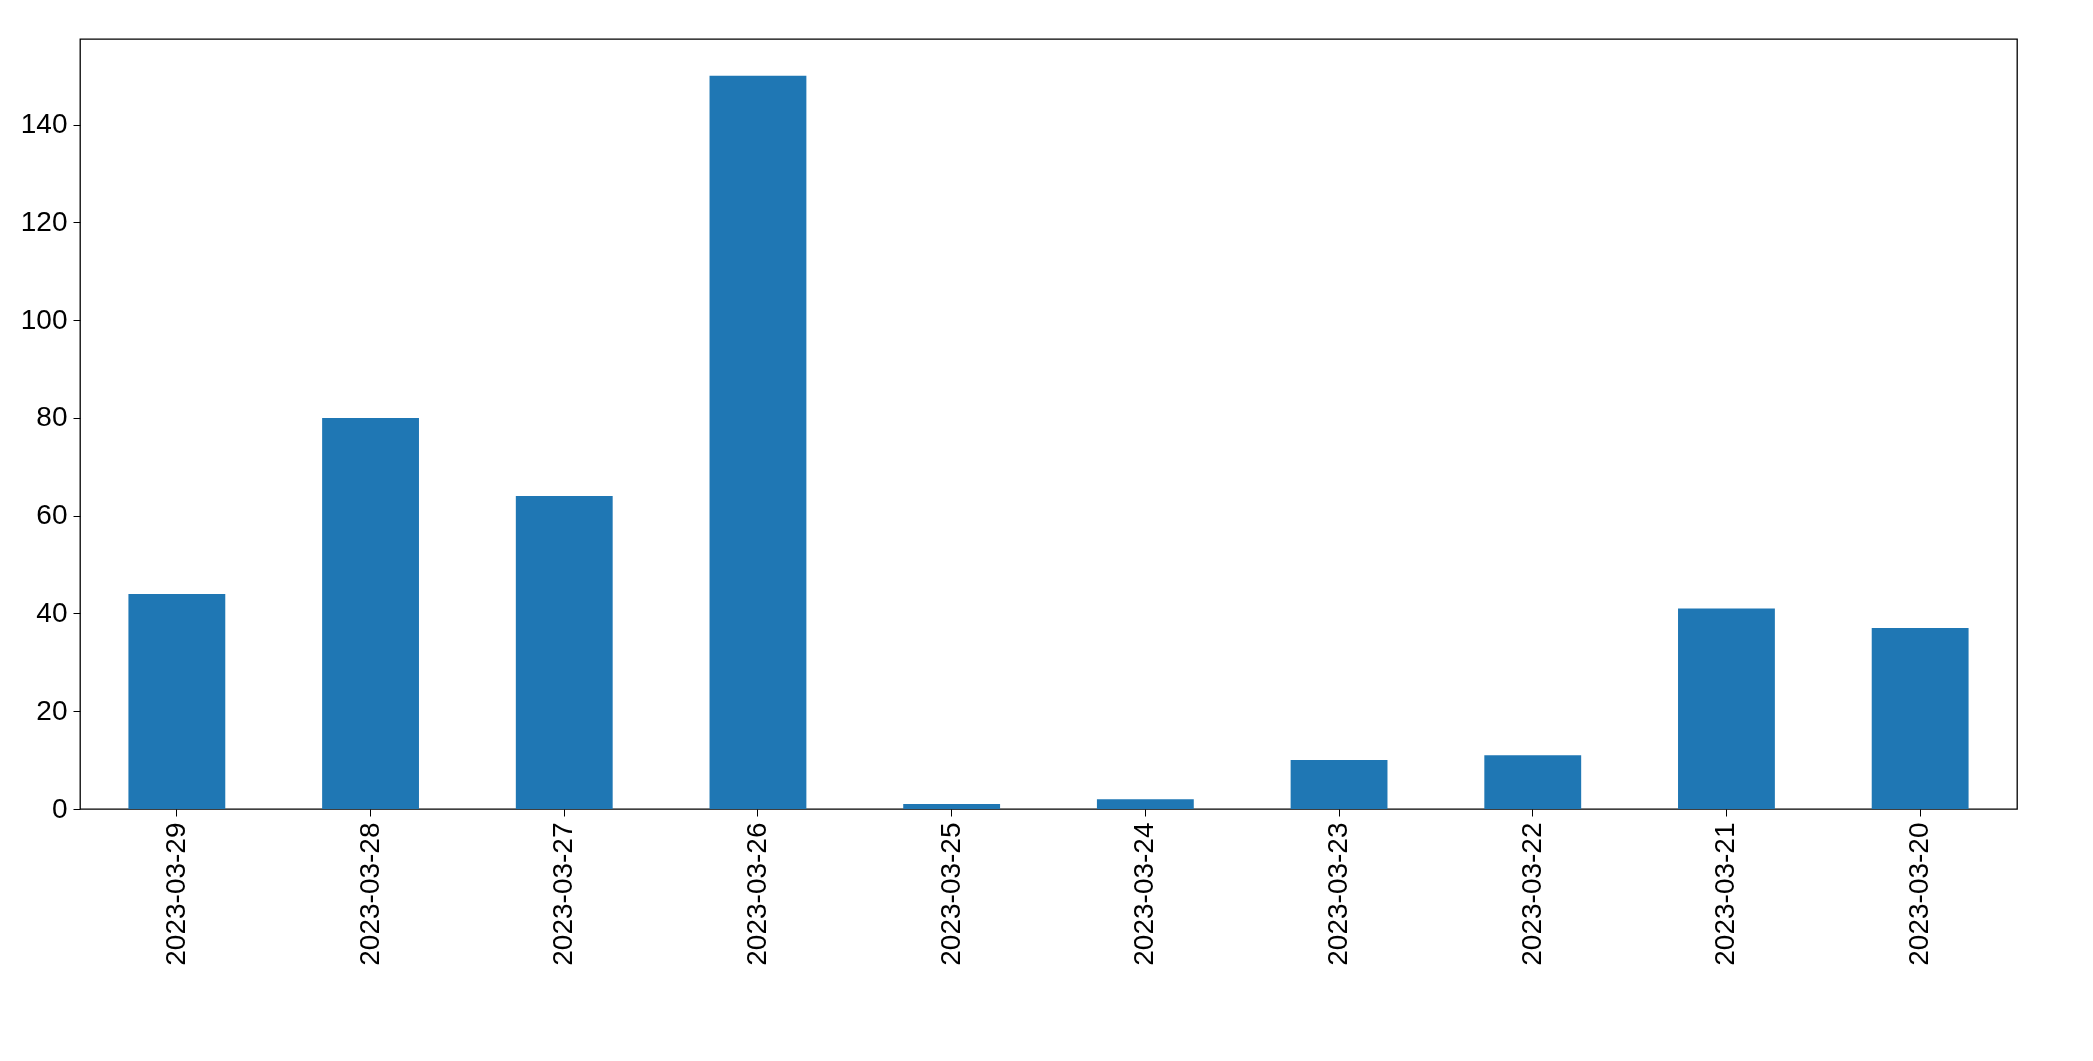 This screenshot has width=2093, height=1061. What do you see at coordinates (1144, 894) in the screenshot?
I see `x-tick-label: 2023-03-24` at bounding box center [1144, 894].